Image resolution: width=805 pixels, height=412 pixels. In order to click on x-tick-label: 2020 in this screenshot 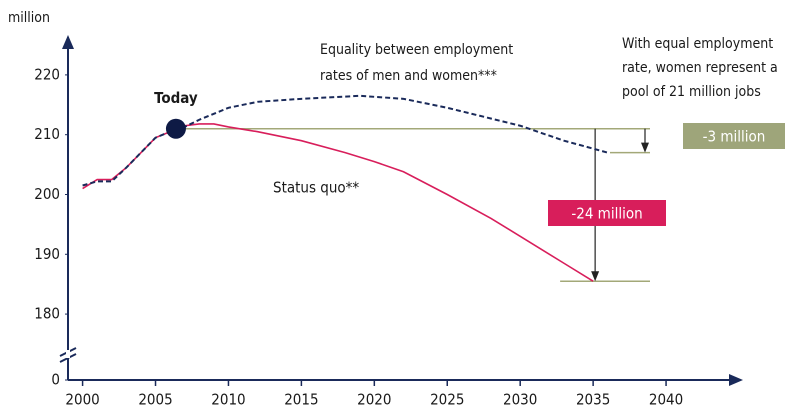, I will do `click(374, 400)`.